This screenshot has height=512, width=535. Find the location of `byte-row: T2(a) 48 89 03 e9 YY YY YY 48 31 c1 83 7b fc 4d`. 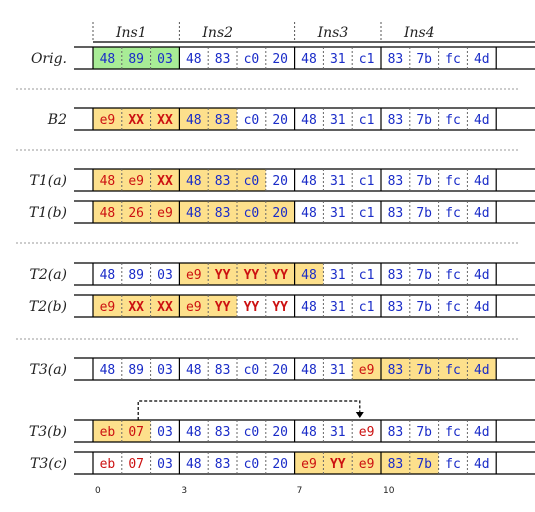

byte-row: T2(a) 48 89 03 e9 YY YY YY 48 31 c1 83 7b fc 4d is located at coordinates (282, 274).